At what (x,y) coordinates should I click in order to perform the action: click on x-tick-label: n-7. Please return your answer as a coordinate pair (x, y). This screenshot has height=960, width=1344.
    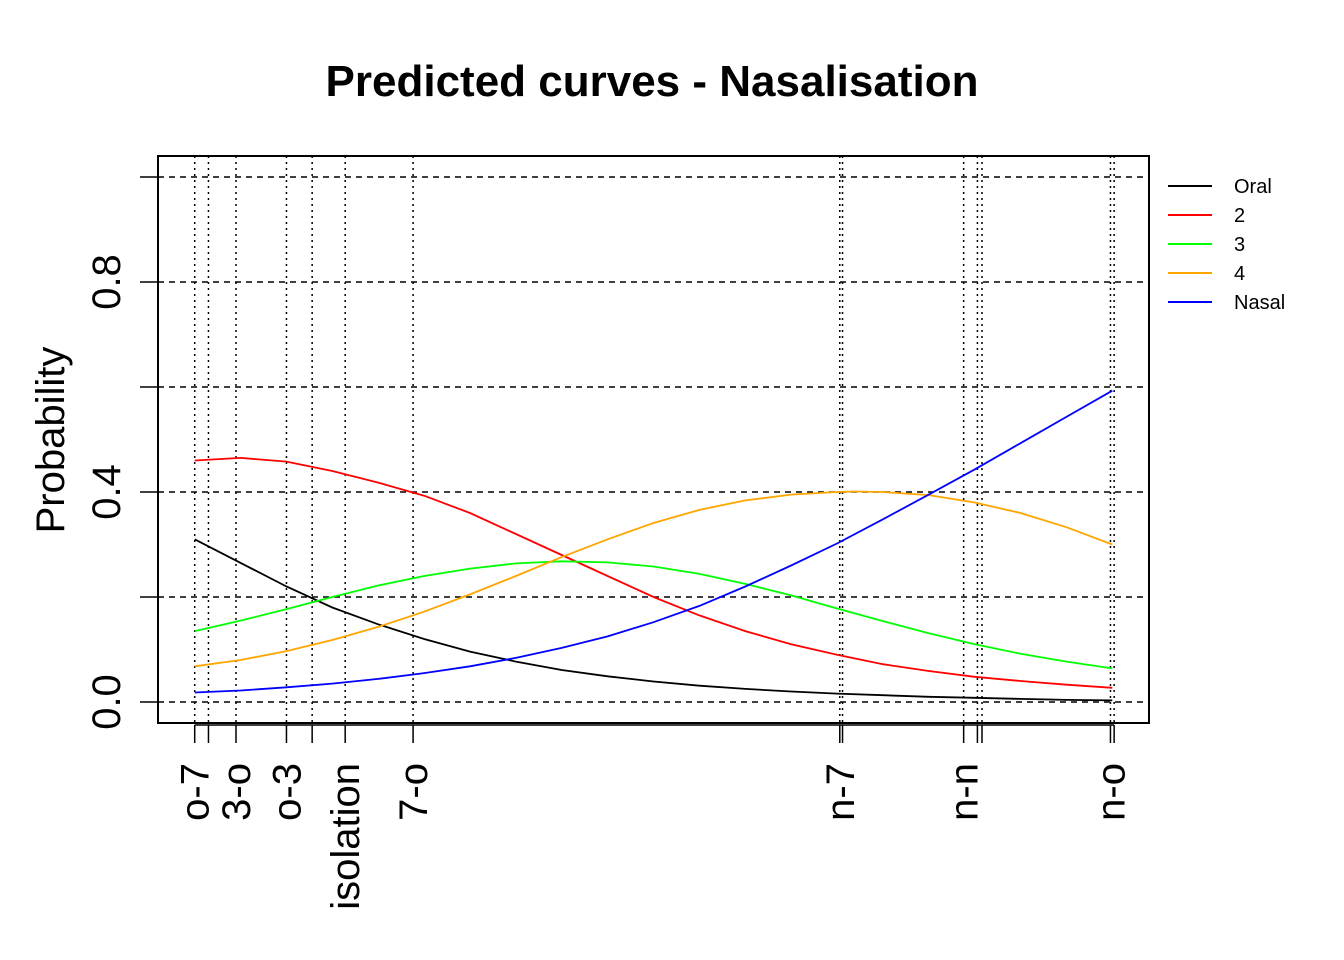
    Looking at the image, I should click on (841, 792).